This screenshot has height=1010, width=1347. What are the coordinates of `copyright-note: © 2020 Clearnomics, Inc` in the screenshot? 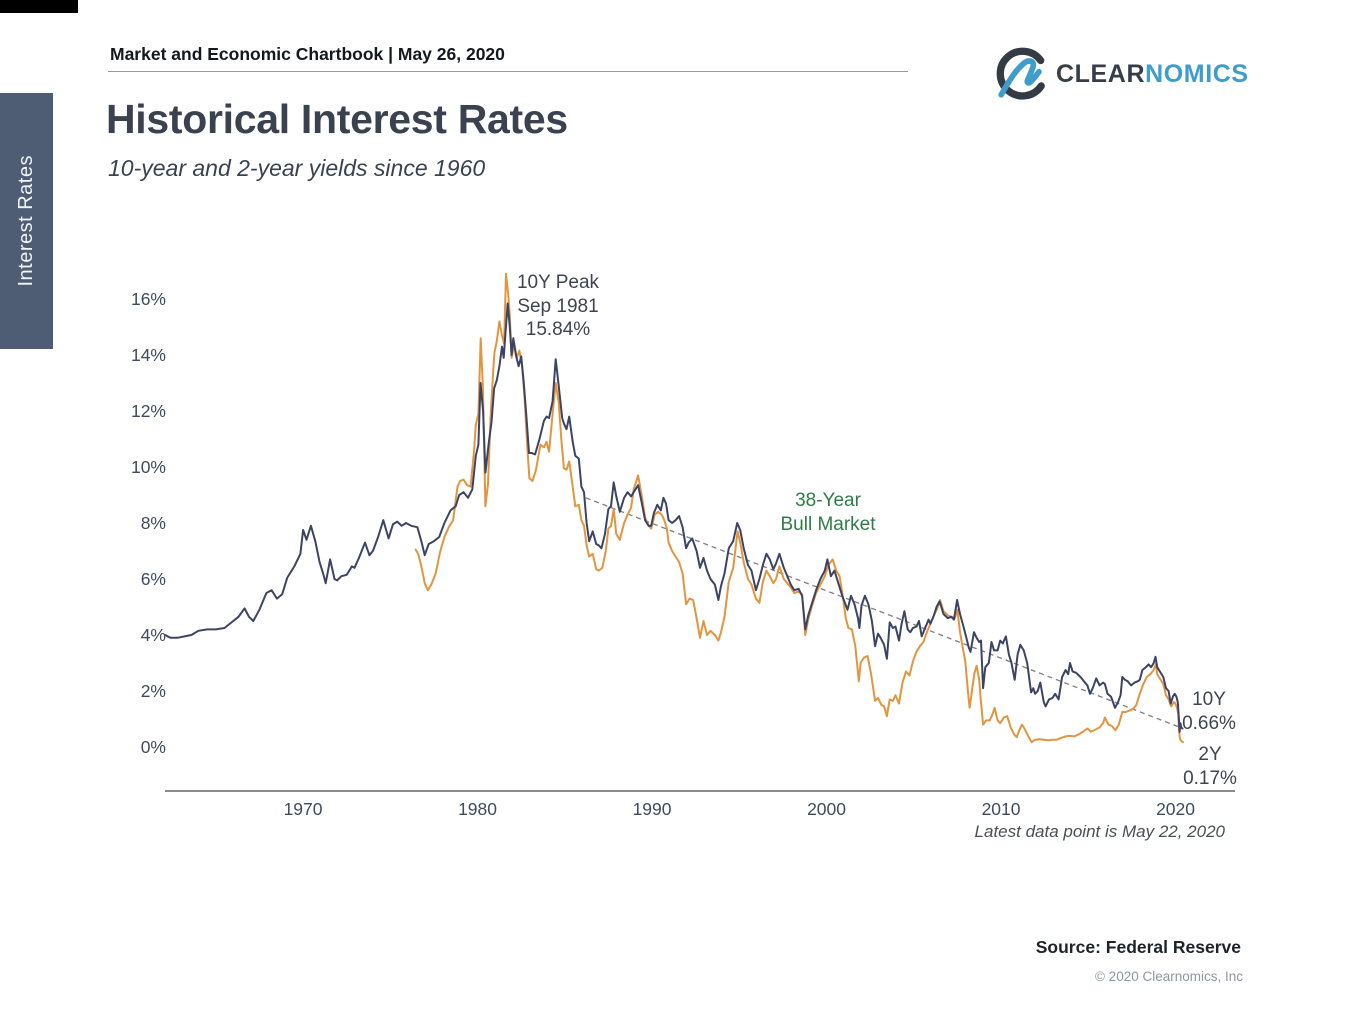 It's located at (1168, 976).